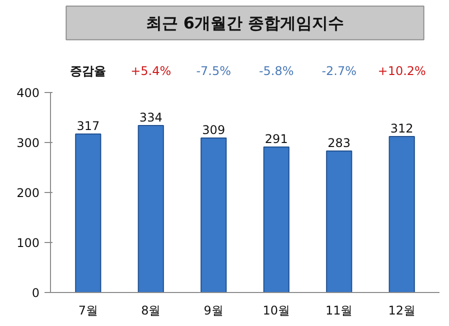 The height and width of the screenshot is (326, 449). What do you see at coordinates (339, 311) in the screenshot?
I see `x-tick-label: 11월` at bounding box center [339, 311].